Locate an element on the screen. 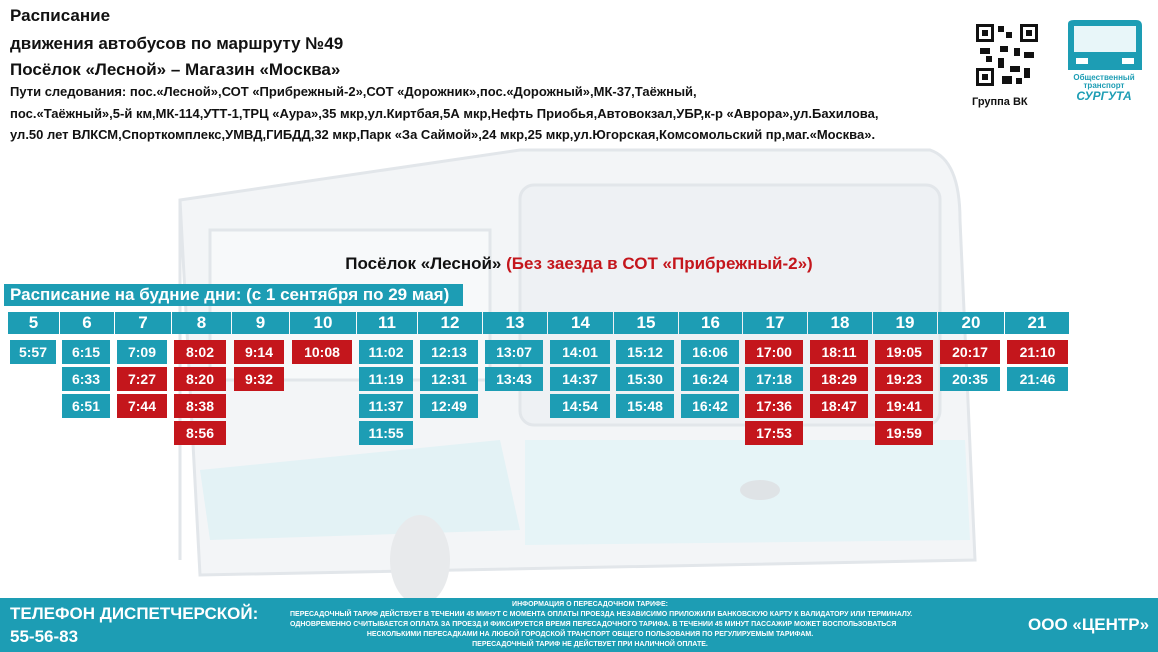 Image resolution: width=1158 pixels, height=652 pixels. departure-time: 18:47 is located at coordinates (839, 406).